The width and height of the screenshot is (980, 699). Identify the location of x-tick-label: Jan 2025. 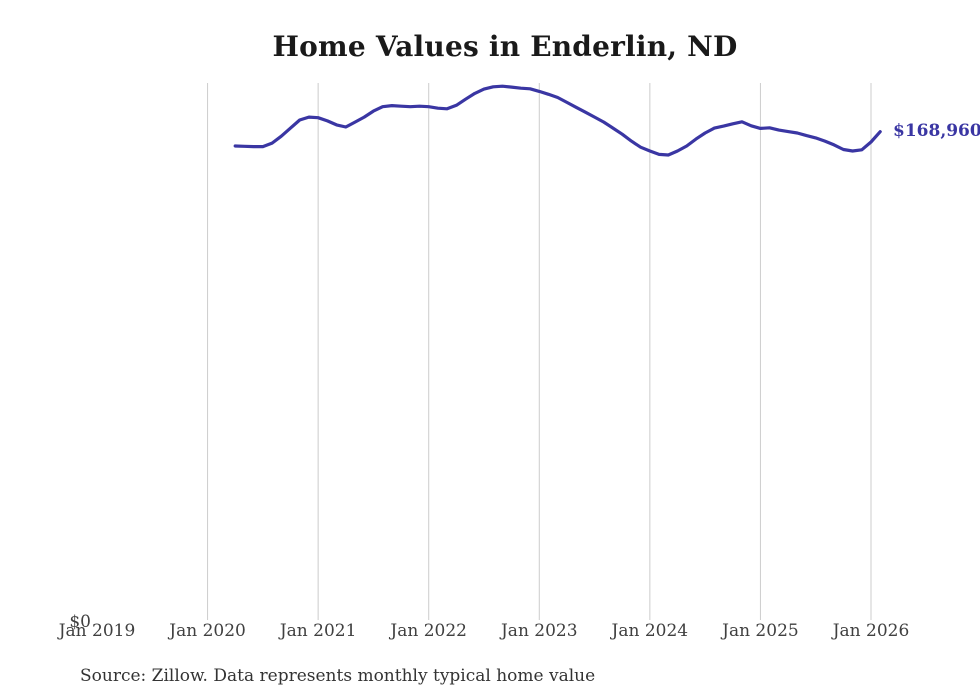
(760, 631).